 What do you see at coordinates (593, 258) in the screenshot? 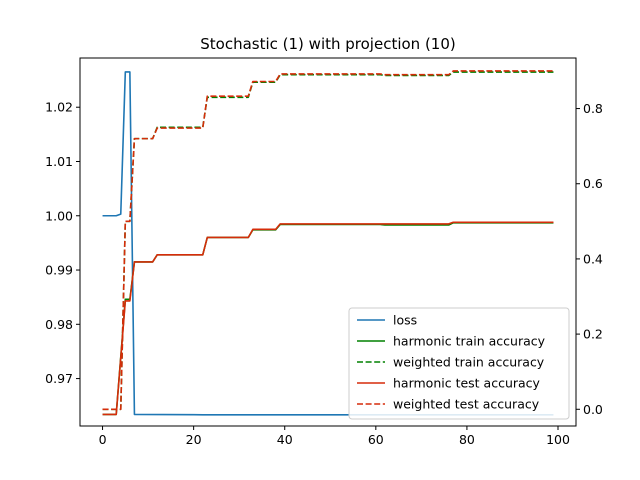
I see `y-right-tick-label: 0.4` at bounding box center [593, 258].